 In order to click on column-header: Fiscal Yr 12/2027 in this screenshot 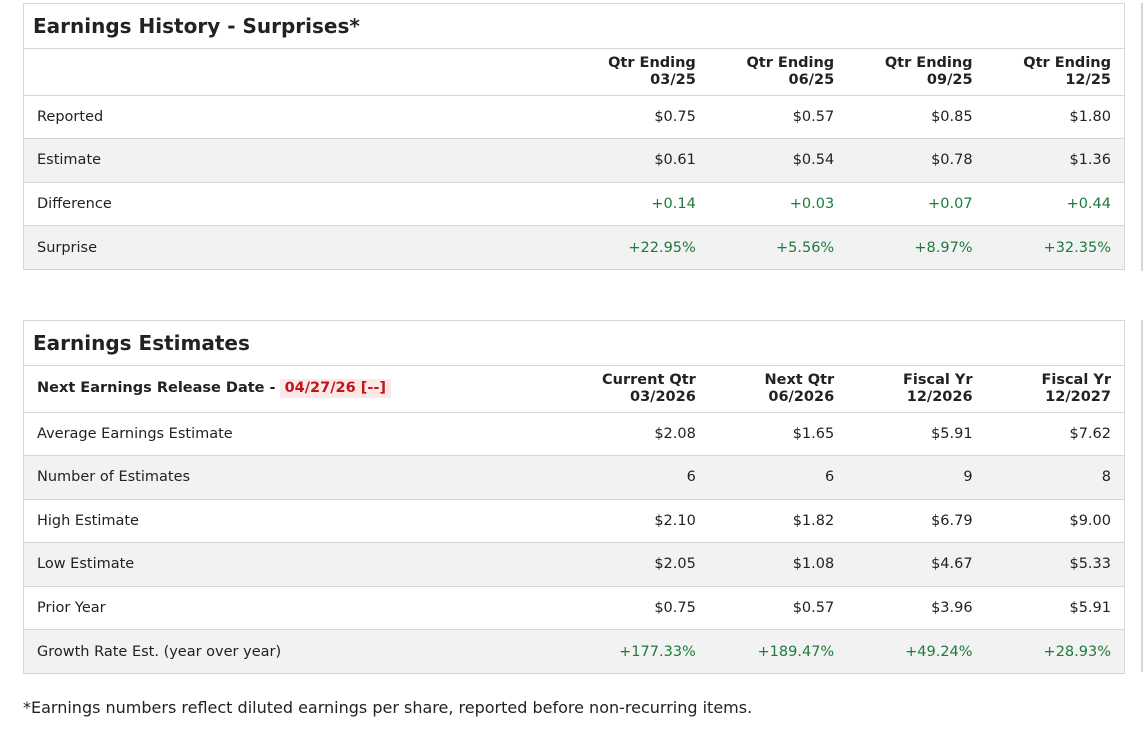, I will do `click(1054, 389)`.